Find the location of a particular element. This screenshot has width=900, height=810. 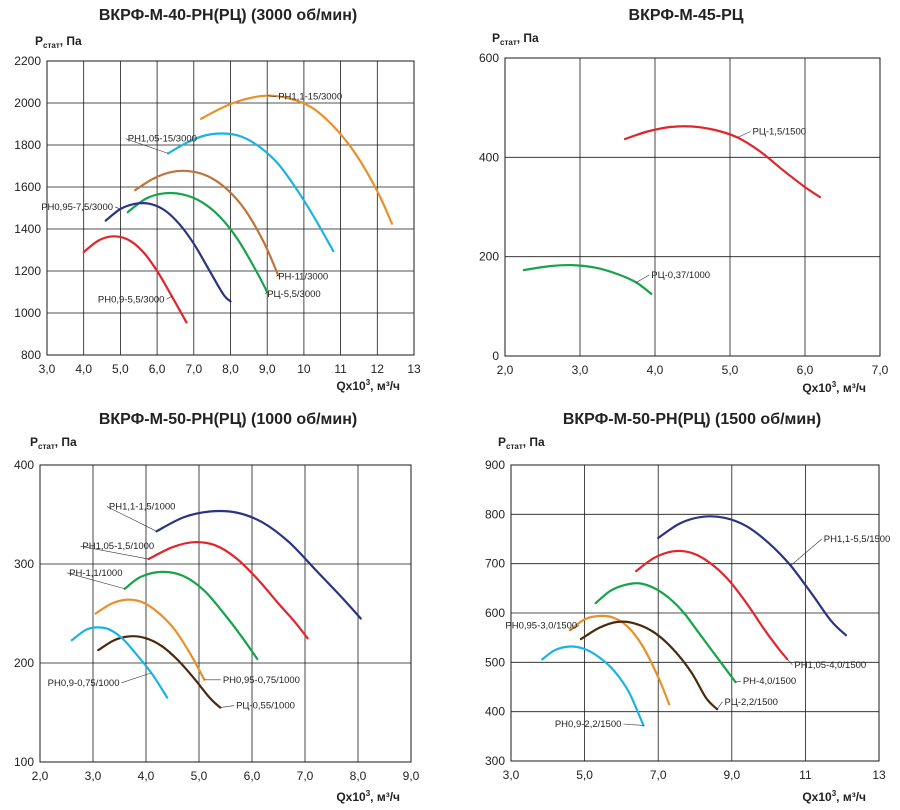

series-label: РН1,05-1,5/1000 is located at coordinates (118, 546).